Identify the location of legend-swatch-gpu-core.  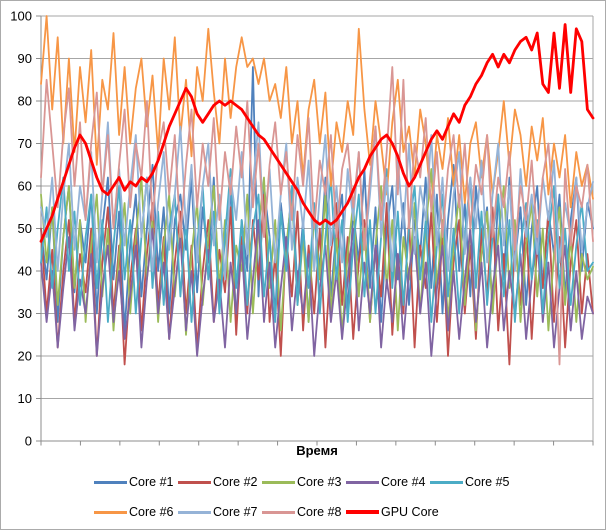
(362, 512).